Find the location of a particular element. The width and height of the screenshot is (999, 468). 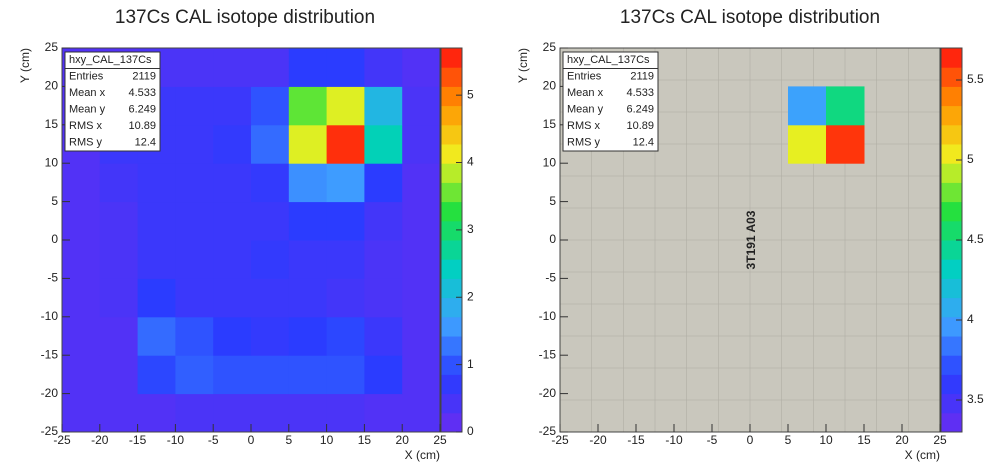

x-tick-label: 0 is located at coordinates (251, 440).